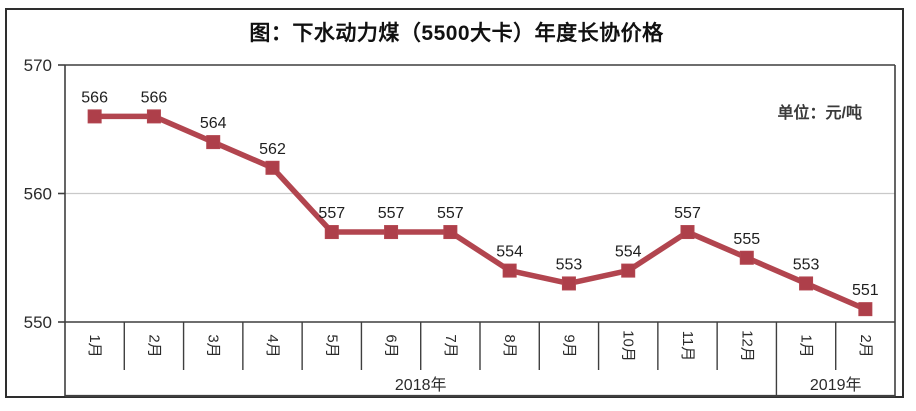 The width and height of the screenshot is (916, 411). I want to click on data-label: 555, so click(746, 239).